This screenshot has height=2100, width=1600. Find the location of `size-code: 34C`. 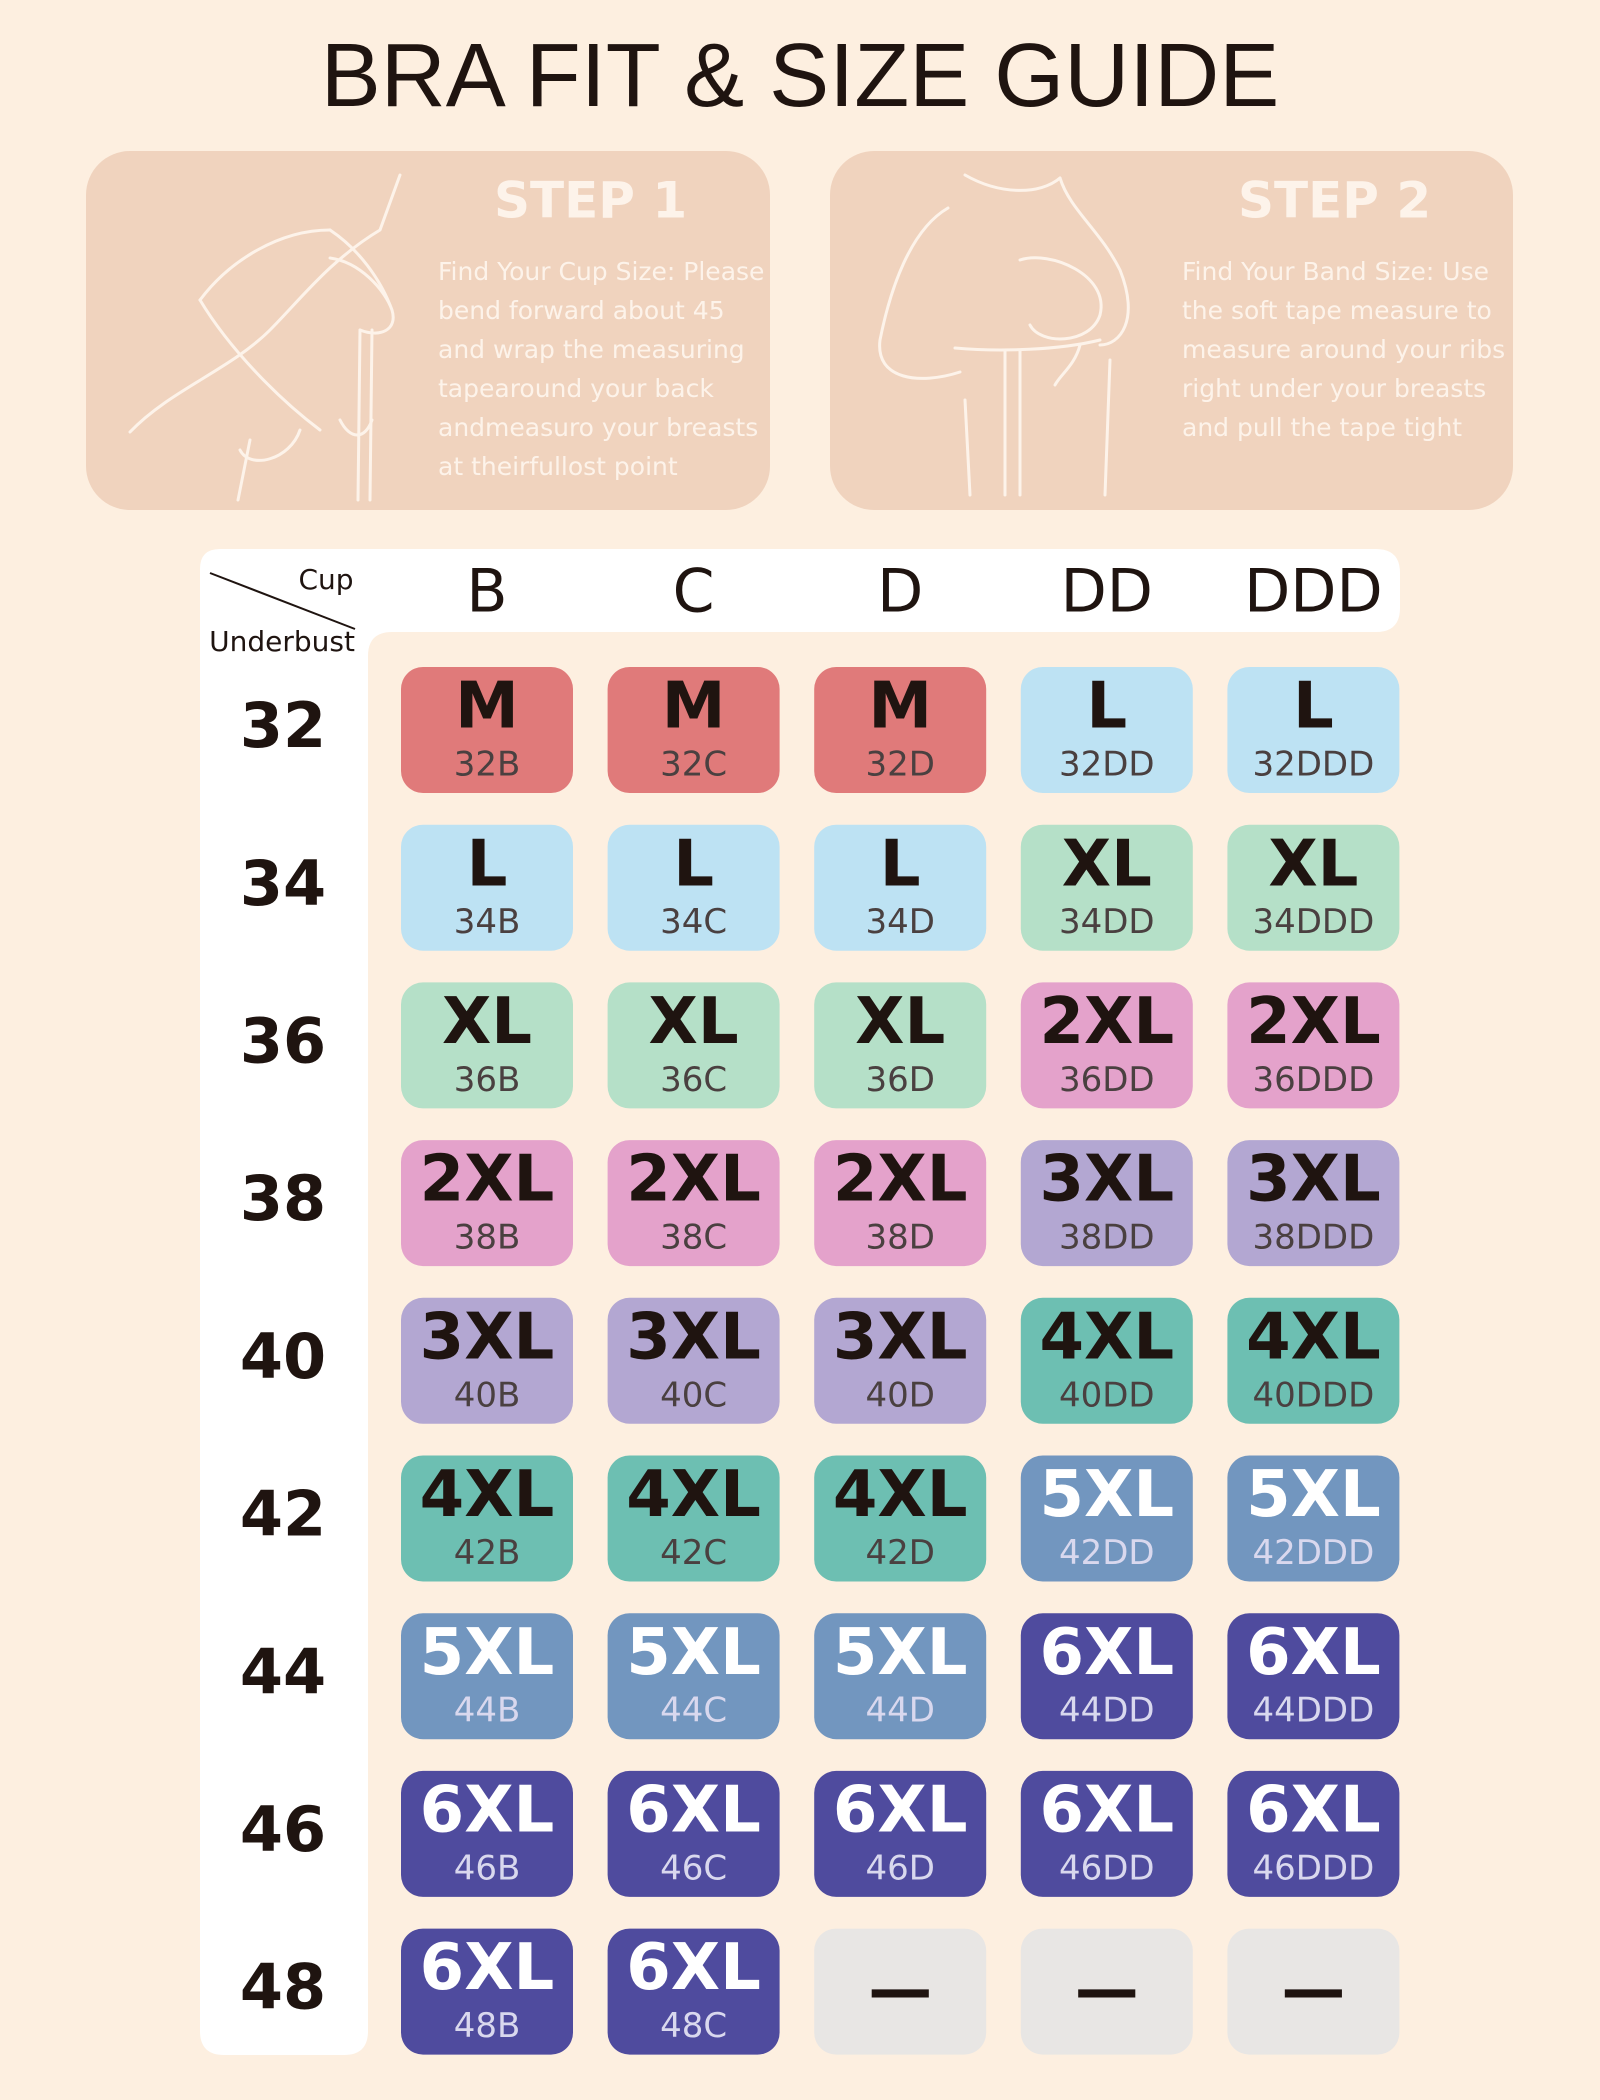

size-code: 34C is located at coordinates (693, 922).